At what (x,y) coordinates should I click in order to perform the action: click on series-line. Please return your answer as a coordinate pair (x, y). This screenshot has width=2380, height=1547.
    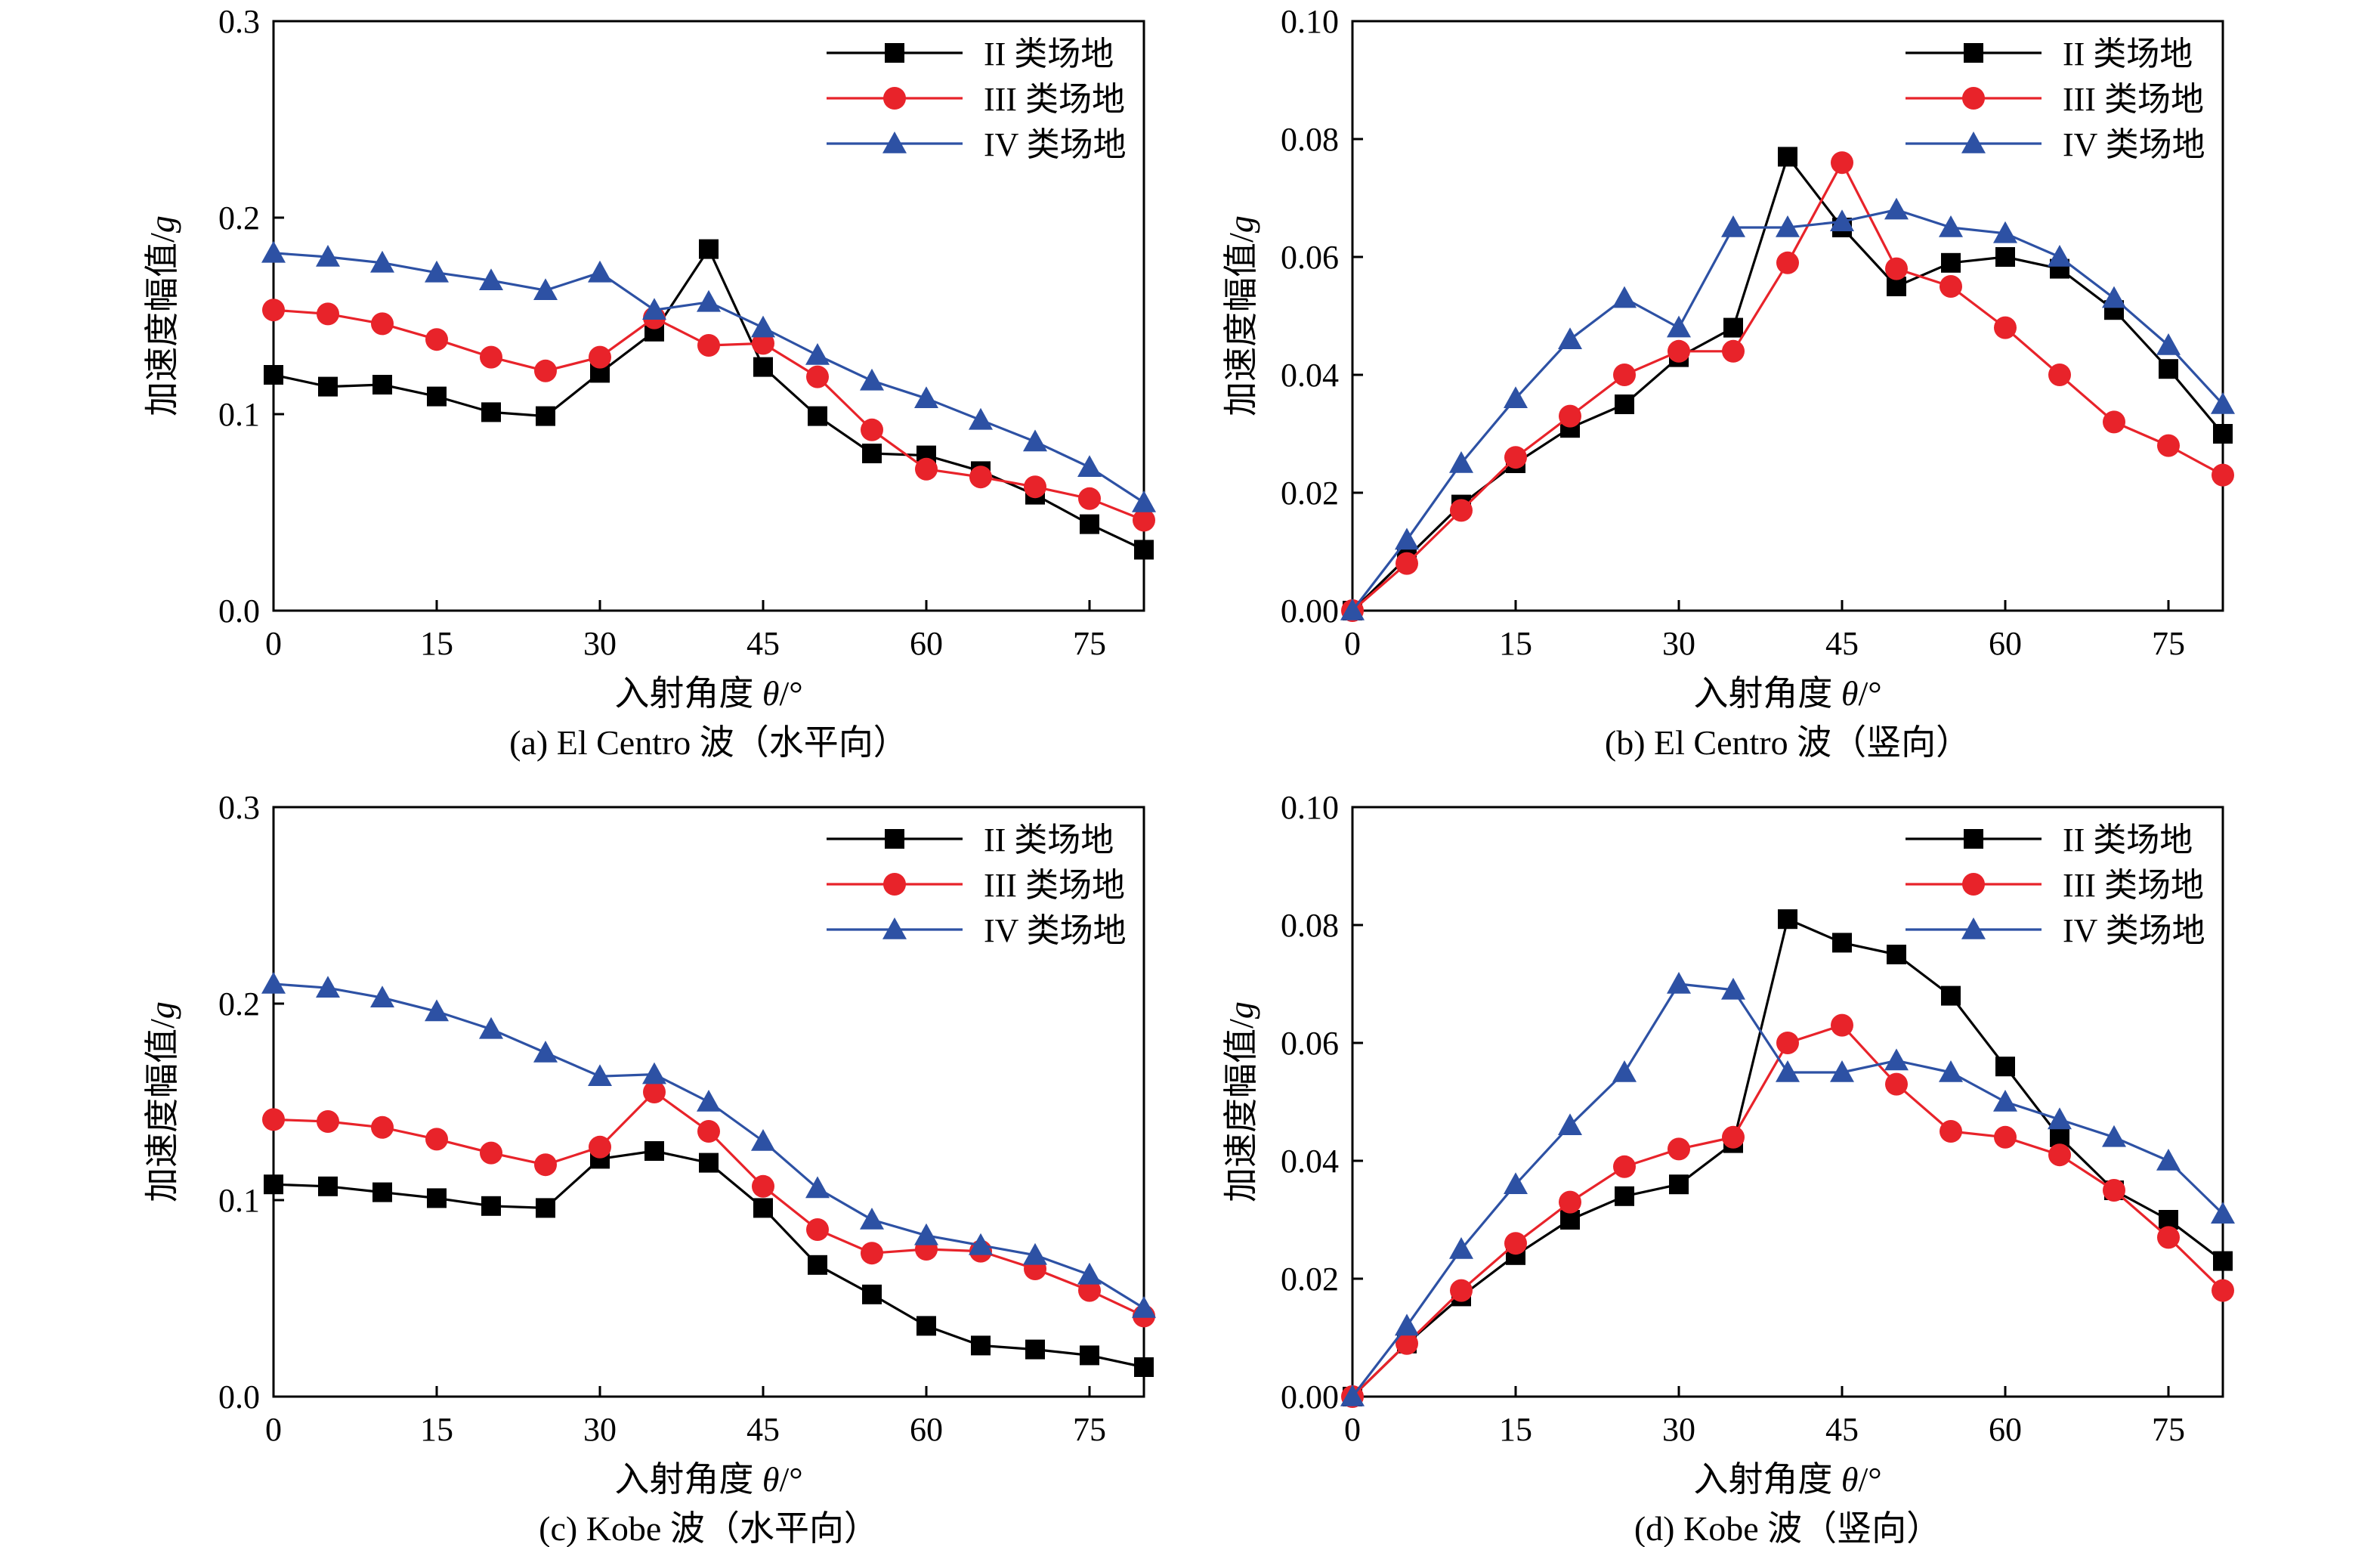
    Looking at the image, I should click on (709, 1146).